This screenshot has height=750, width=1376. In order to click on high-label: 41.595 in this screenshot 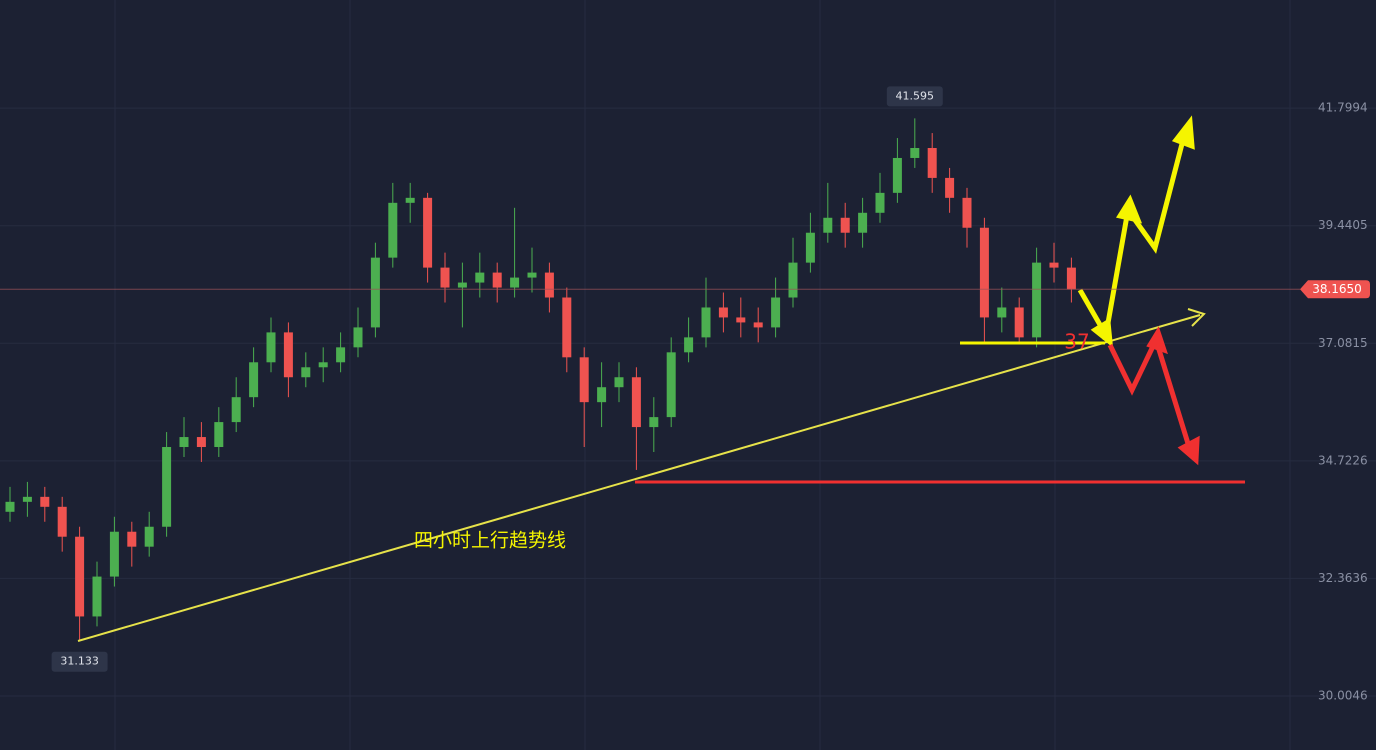, I will do `click(915, 95)`.